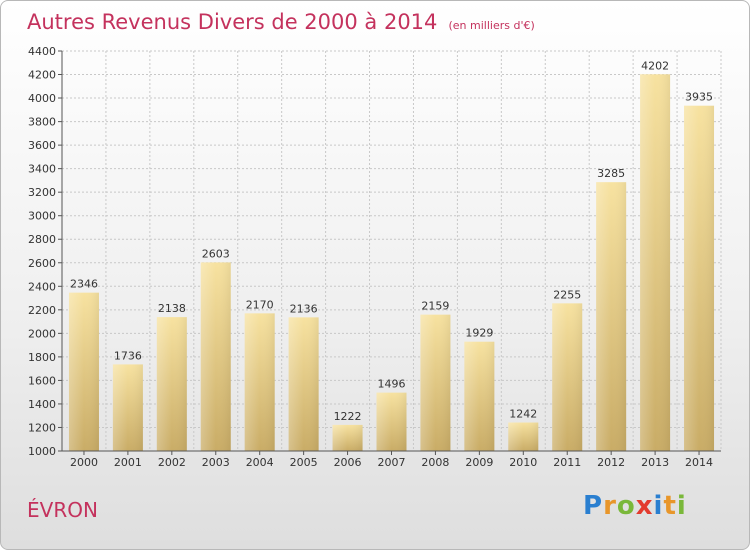 This screenshot has width=750, height=550. What do you see at coordinates (128, 355) in the screenshot?
I see `value-label: 1736` at bounding box center [128, 355].